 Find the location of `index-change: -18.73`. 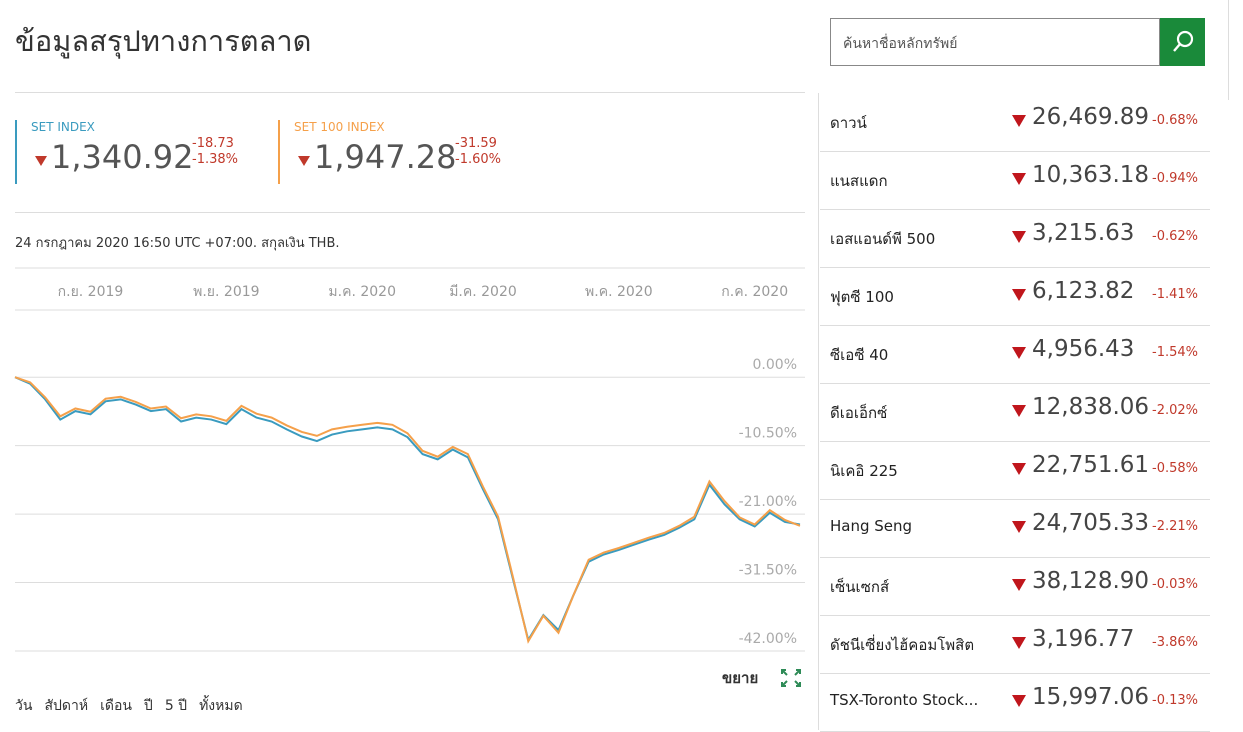

index-change: -18.73 is located at coordinates (213, 143).